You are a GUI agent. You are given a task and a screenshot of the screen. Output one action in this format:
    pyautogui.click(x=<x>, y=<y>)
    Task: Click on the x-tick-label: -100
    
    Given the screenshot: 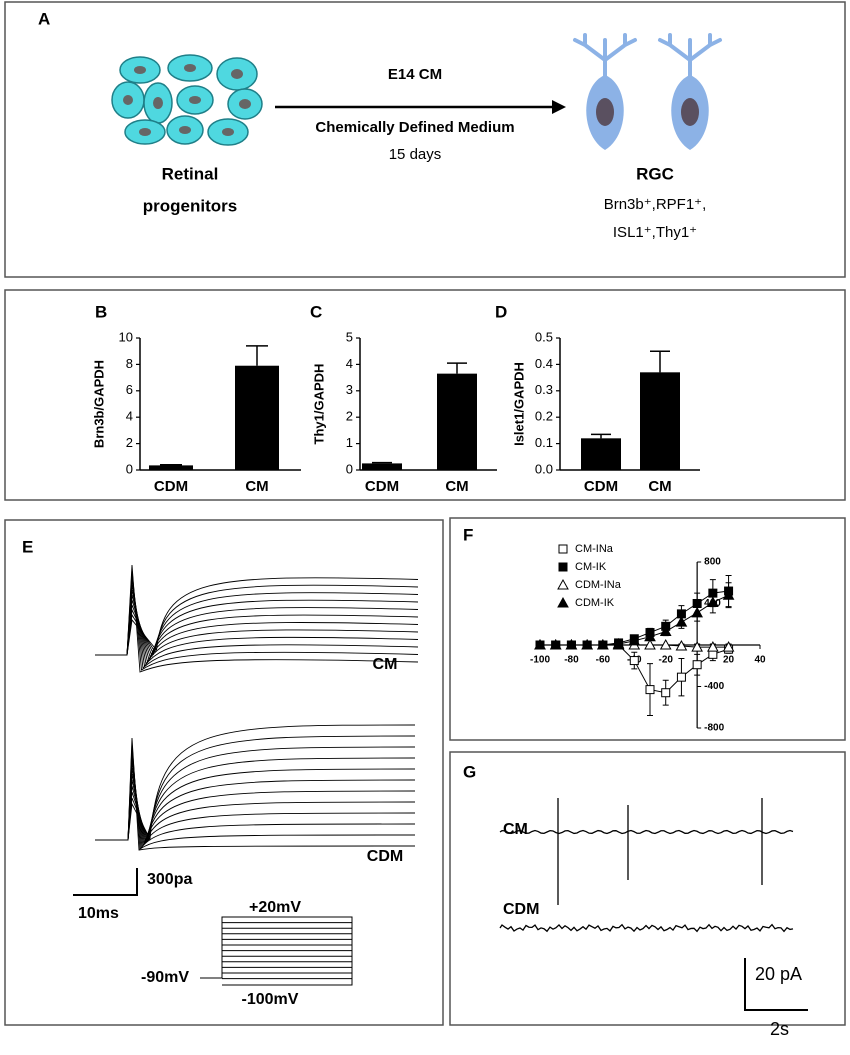 What is the action you would take?
    pyautogui.click(x=540, y=660)
    